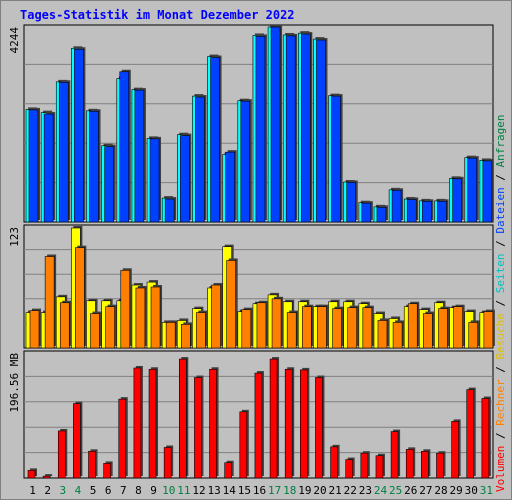 Image resolution: width=512 pixels, height=500 pixels. Describe the element at coordinates (440, 490) in the screenshot. I see `x-label-day-28: 28` at that location.